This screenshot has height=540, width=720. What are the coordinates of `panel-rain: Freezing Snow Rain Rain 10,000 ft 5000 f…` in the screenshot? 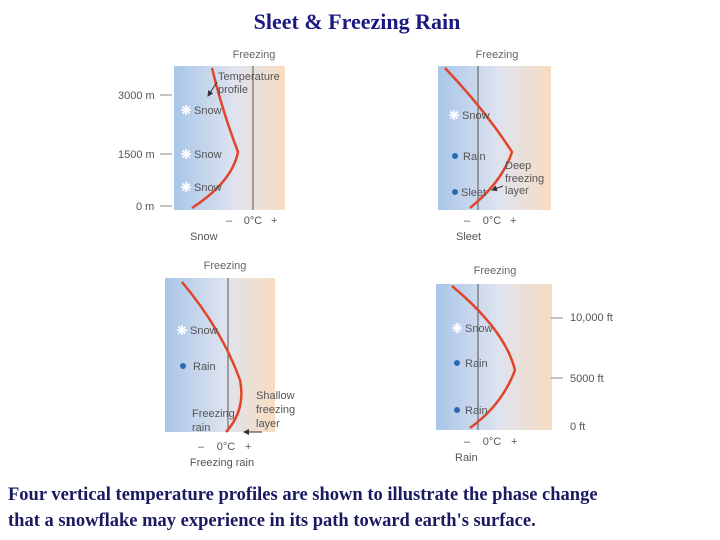 It's located at (524, 364).